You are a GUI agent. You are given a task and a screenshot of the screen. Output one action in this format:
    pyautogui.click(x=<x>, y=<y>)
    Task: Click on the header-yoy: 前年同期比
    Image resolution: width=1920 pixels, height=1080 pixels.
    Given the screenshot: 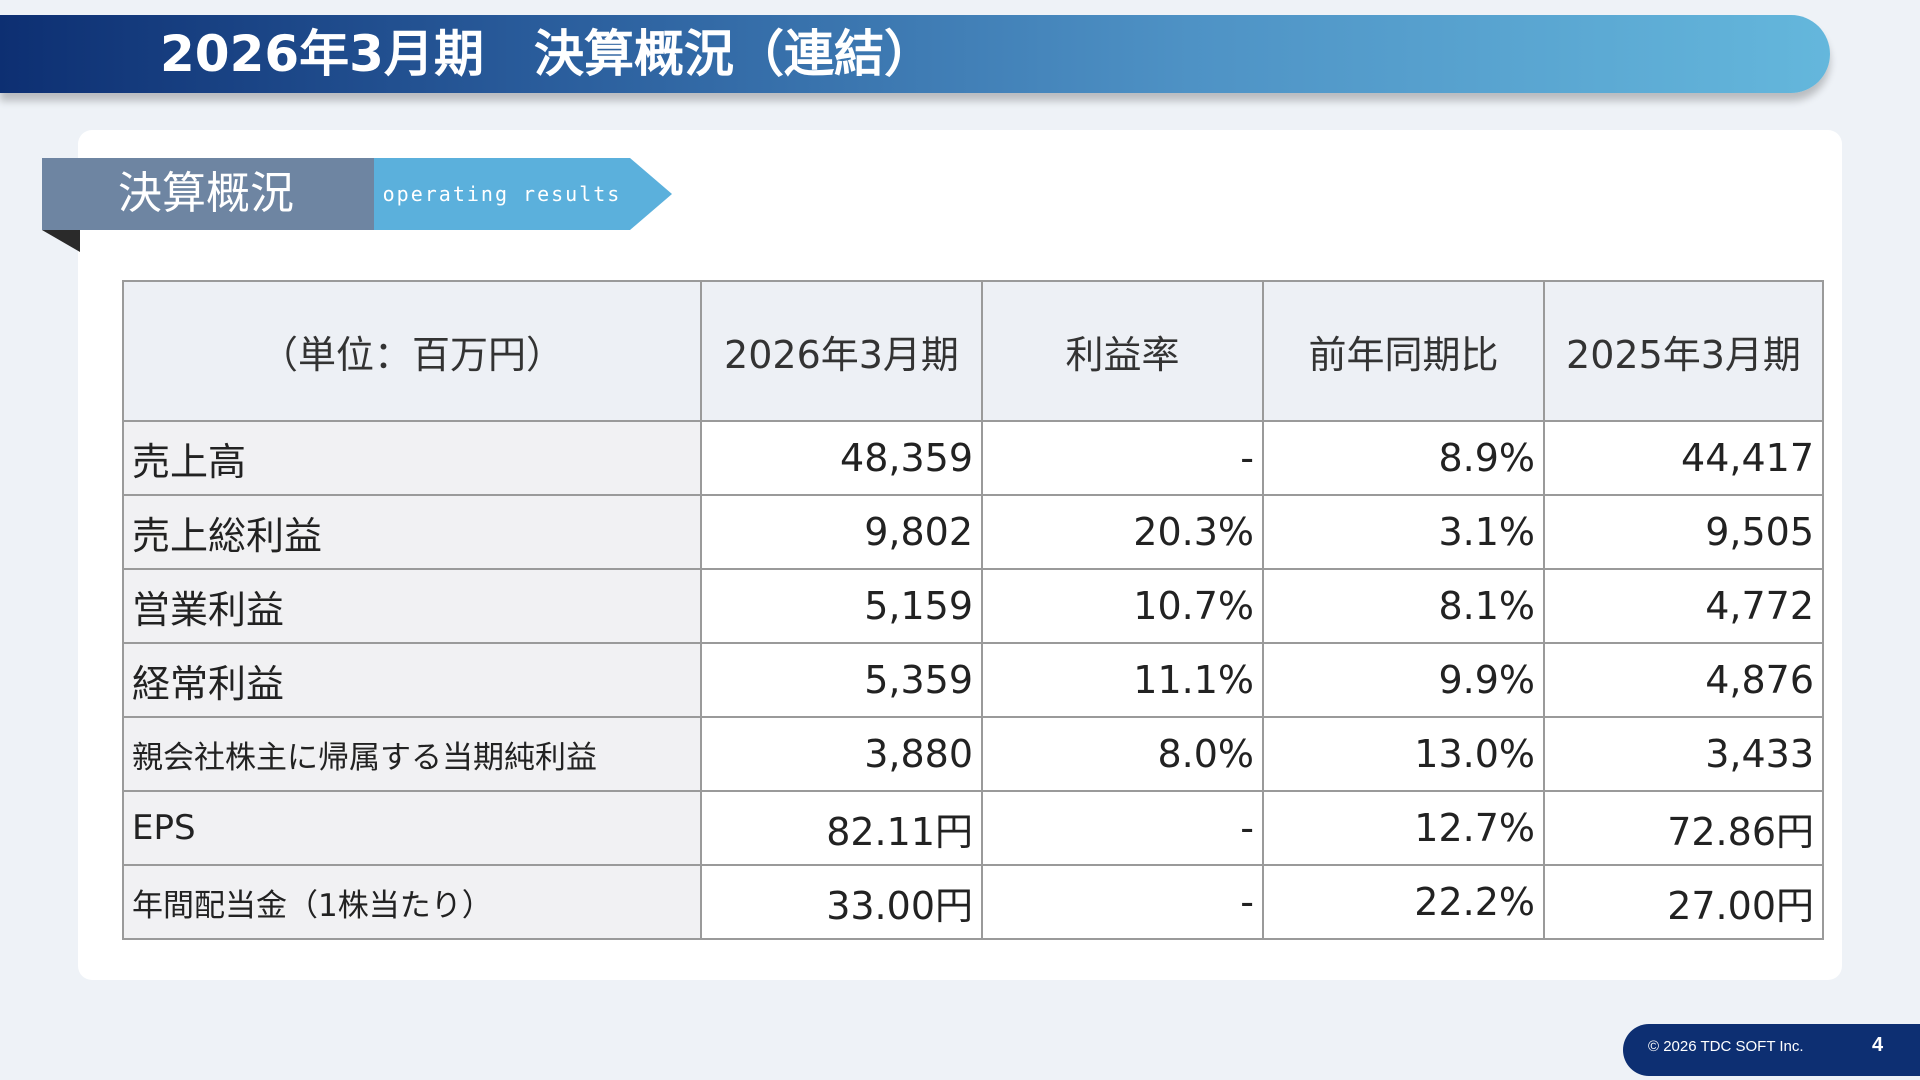 What is the action you would take?
    pyautogui.click(x=1403, y=351)
    